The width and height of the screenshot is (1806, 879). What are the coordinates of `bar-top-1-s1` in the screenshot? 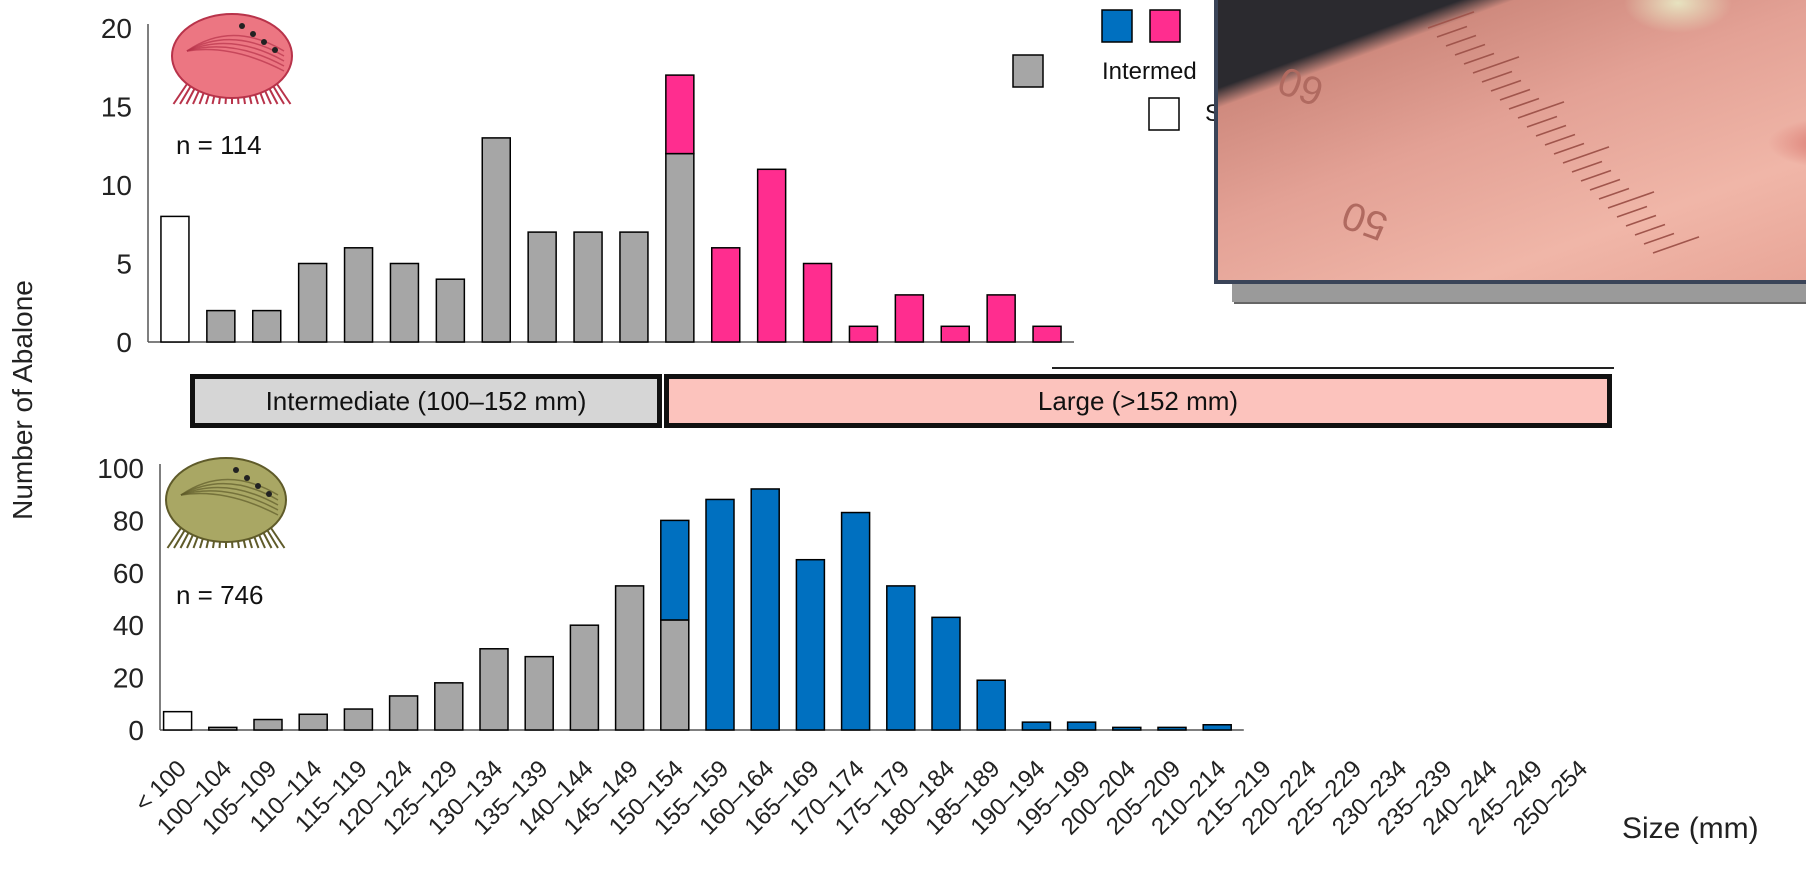 It's located at (221, 326).